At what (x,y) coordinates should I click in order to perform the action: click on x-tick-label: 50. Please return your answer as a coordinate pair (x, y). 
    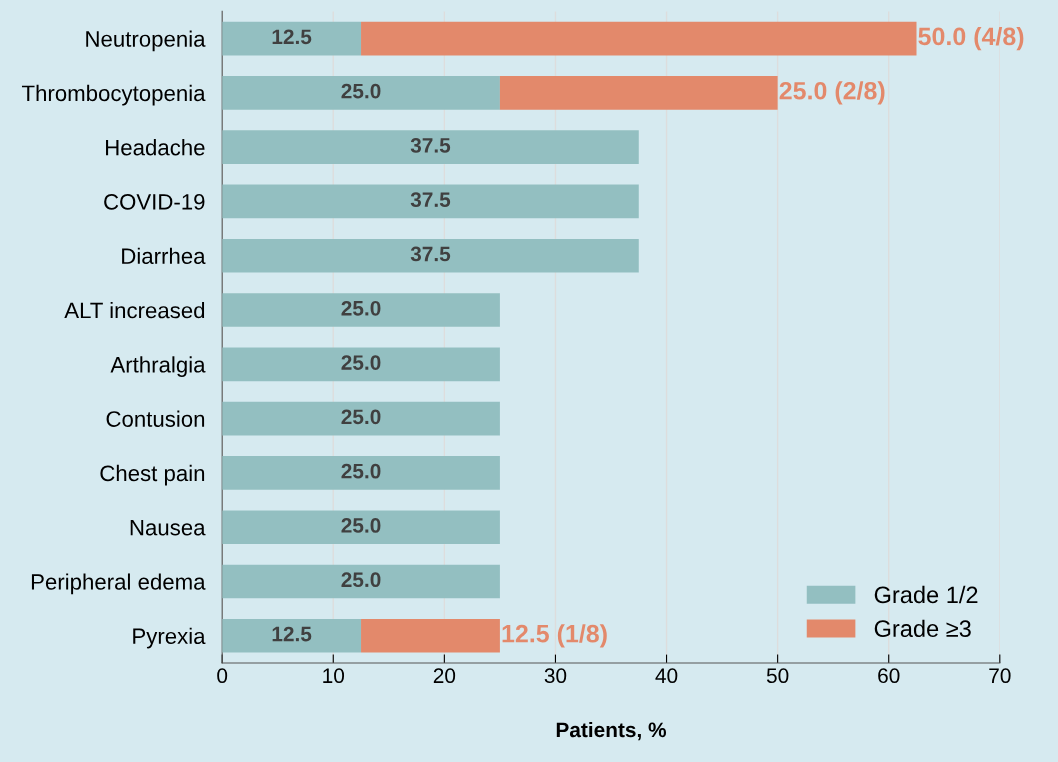
    Looking at the image, I should click on (777, 676).